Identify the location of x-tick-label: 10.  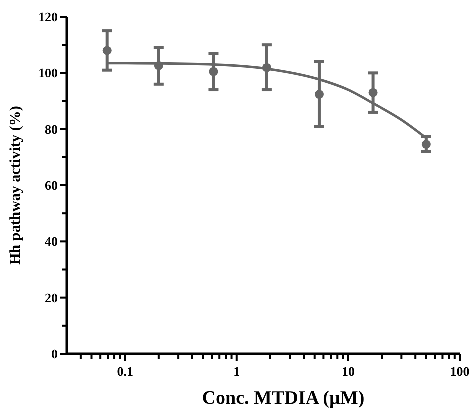
(348, 371).